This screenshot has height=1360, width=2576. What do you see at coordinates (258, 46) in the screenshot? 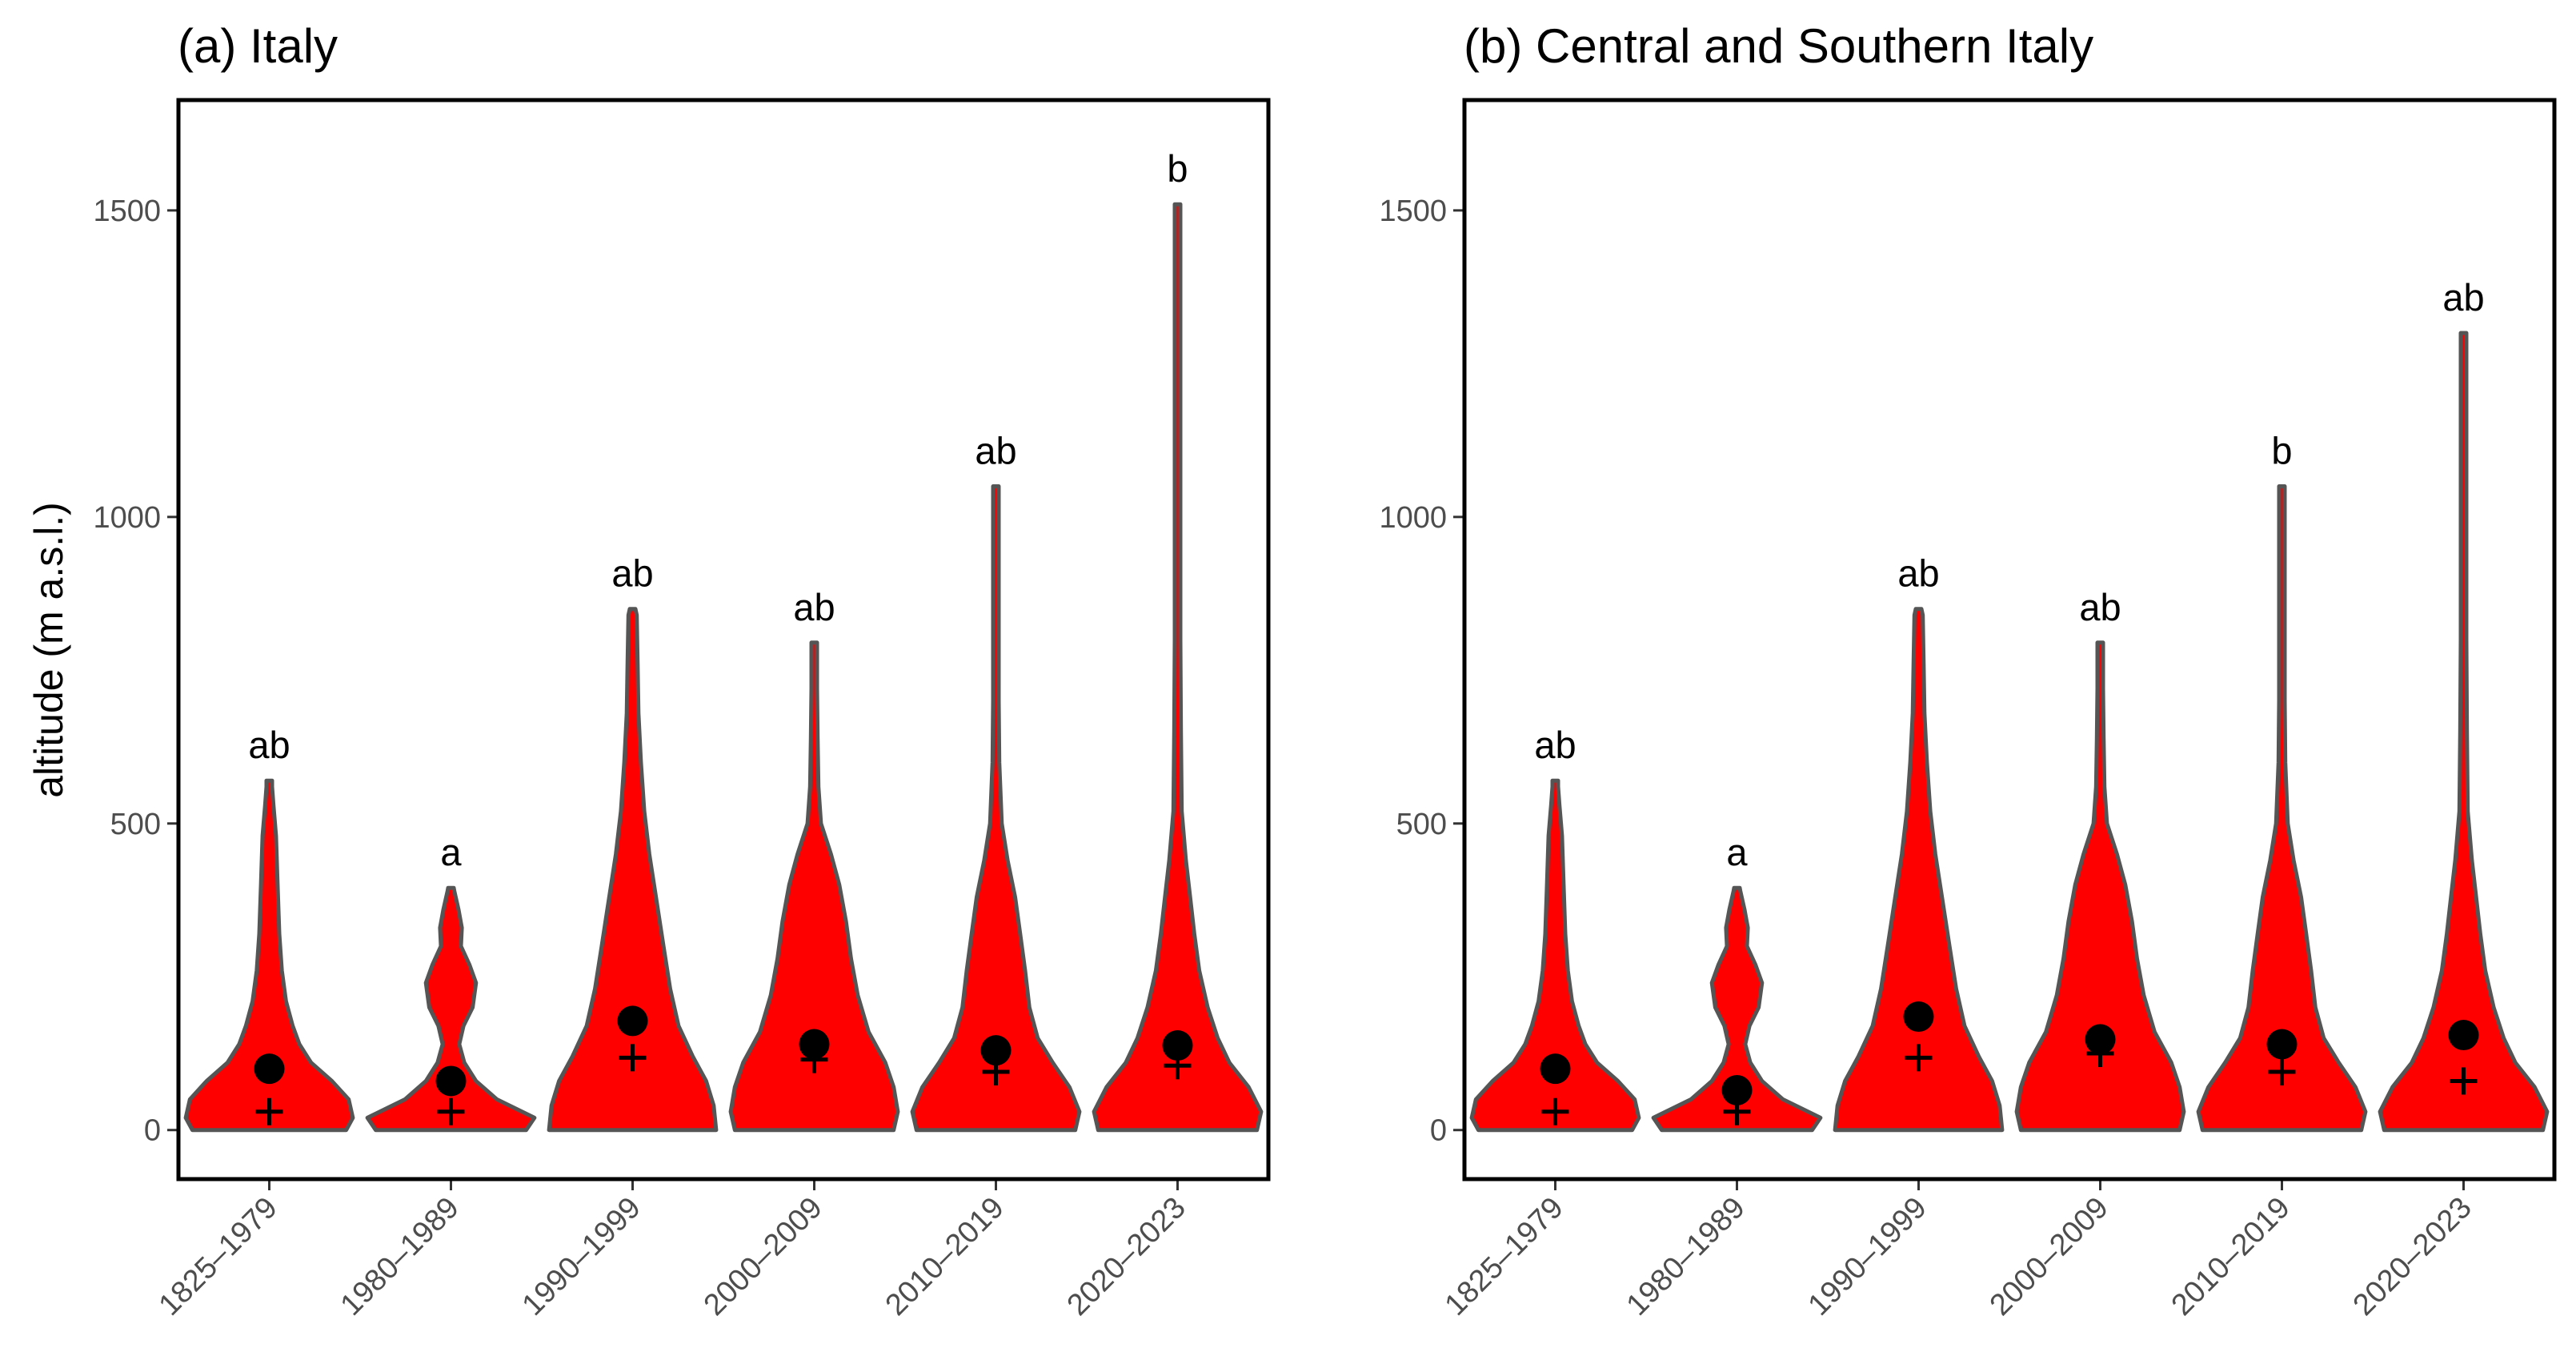
I see `panel-title: (a) Italy` at bounding box center [258, 46].